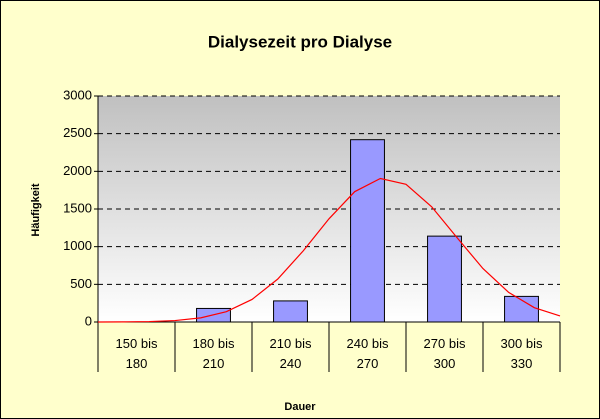 This screenshot has width=600, height=419. Describe the element at coordinates (36, 210) in the screenshot. I see `y-axis-label: Häufigkeit` at that location.